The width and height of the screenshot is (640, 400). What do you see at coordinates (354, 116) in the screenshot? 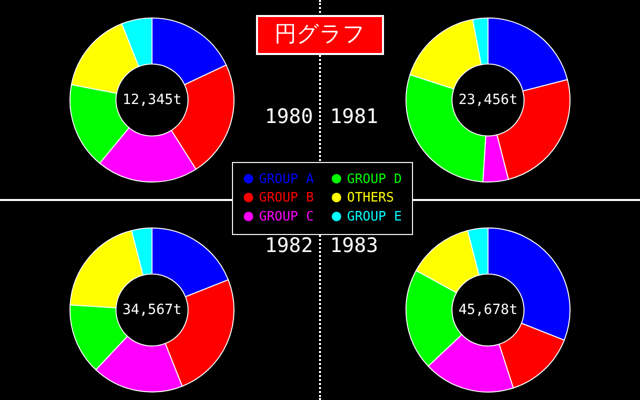
I see `text: 1981` at bounding box center [354, 116].